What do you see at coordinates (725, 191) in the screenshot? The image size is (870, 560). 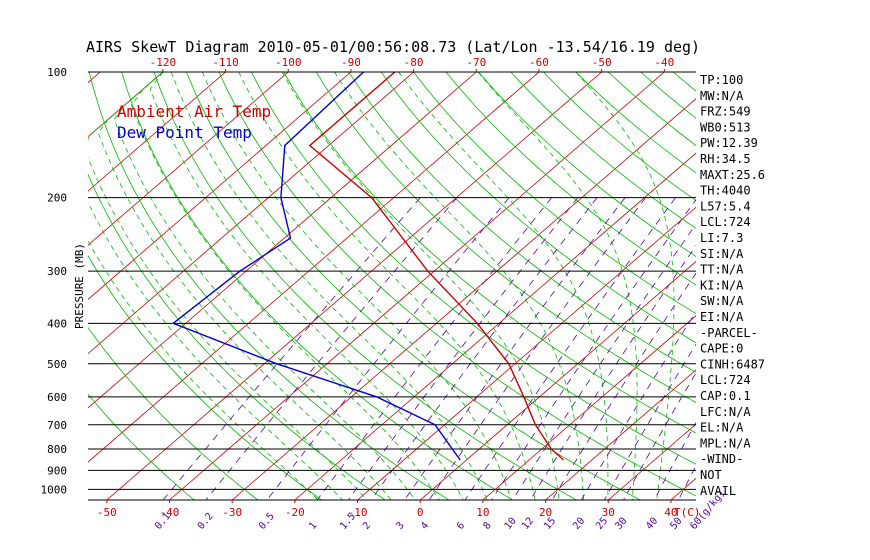 I see `index-readout: TH:4040` at bounding box center [725, 191].